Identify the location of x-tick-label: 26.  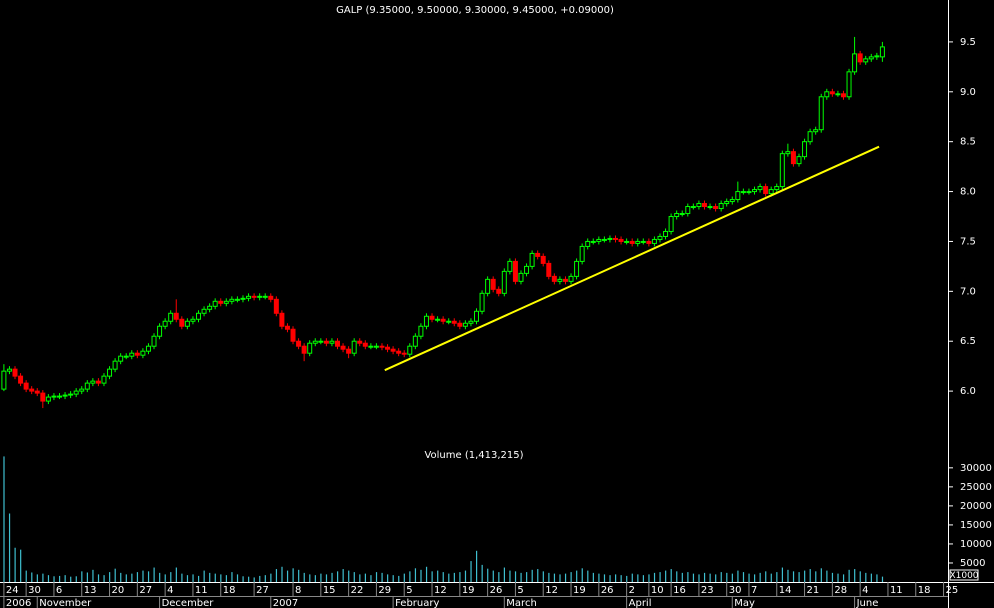
(607, 590).